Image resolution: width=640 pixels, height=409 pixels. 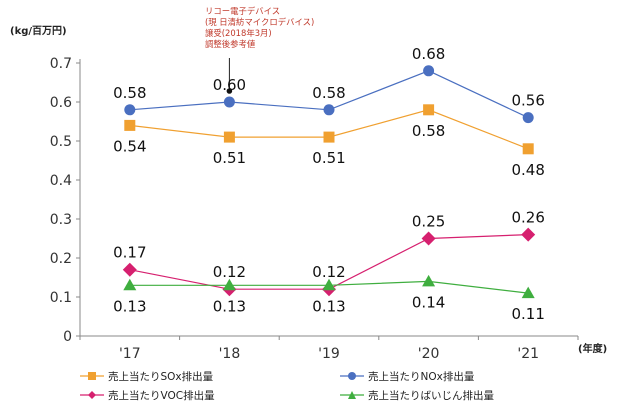 I want to click on data-label: 0.60, so click(x=229, y=85).